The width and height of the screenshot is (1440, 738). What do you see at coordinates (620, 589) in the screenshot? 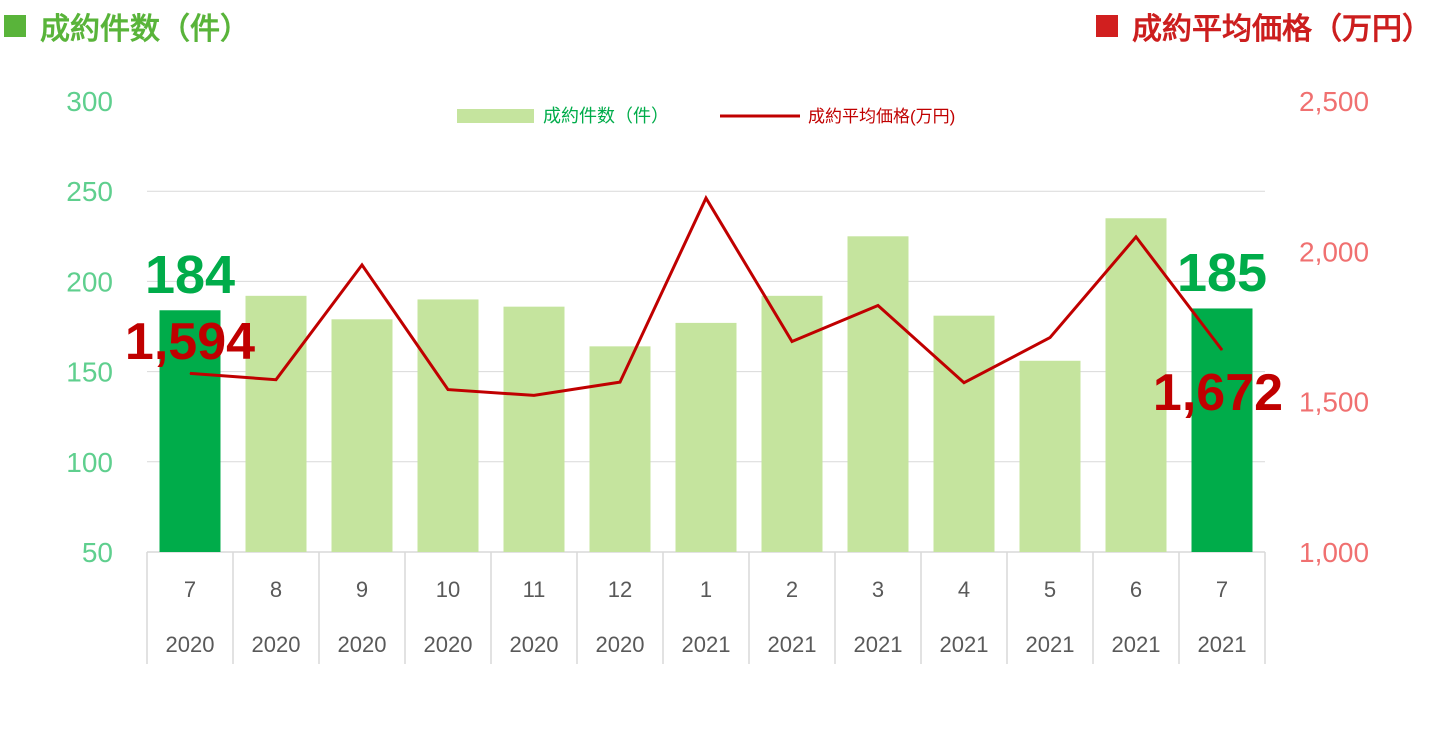
I see `month-label: 12` at bounding box center [620, 589].